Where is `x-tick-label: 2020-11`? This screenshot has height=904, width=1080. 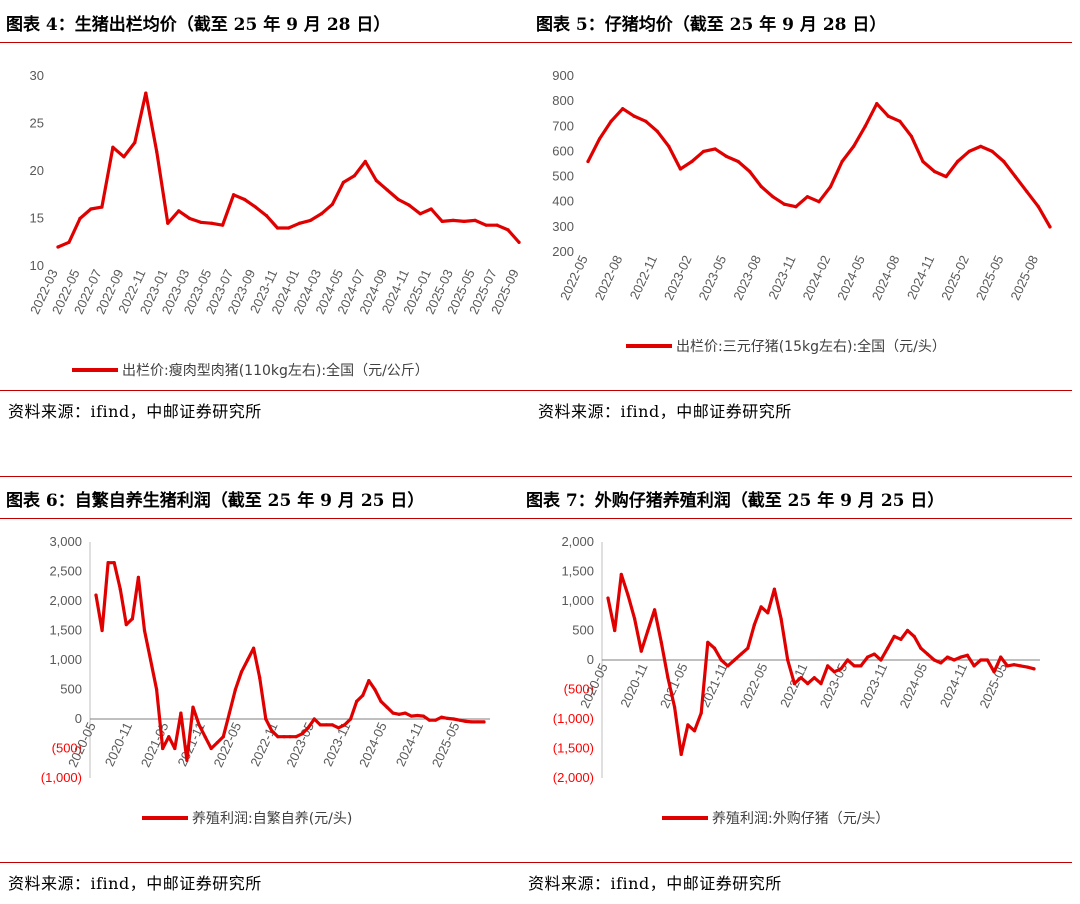 x-tick-label: 2020-11 is located at coordinates (118, 744).